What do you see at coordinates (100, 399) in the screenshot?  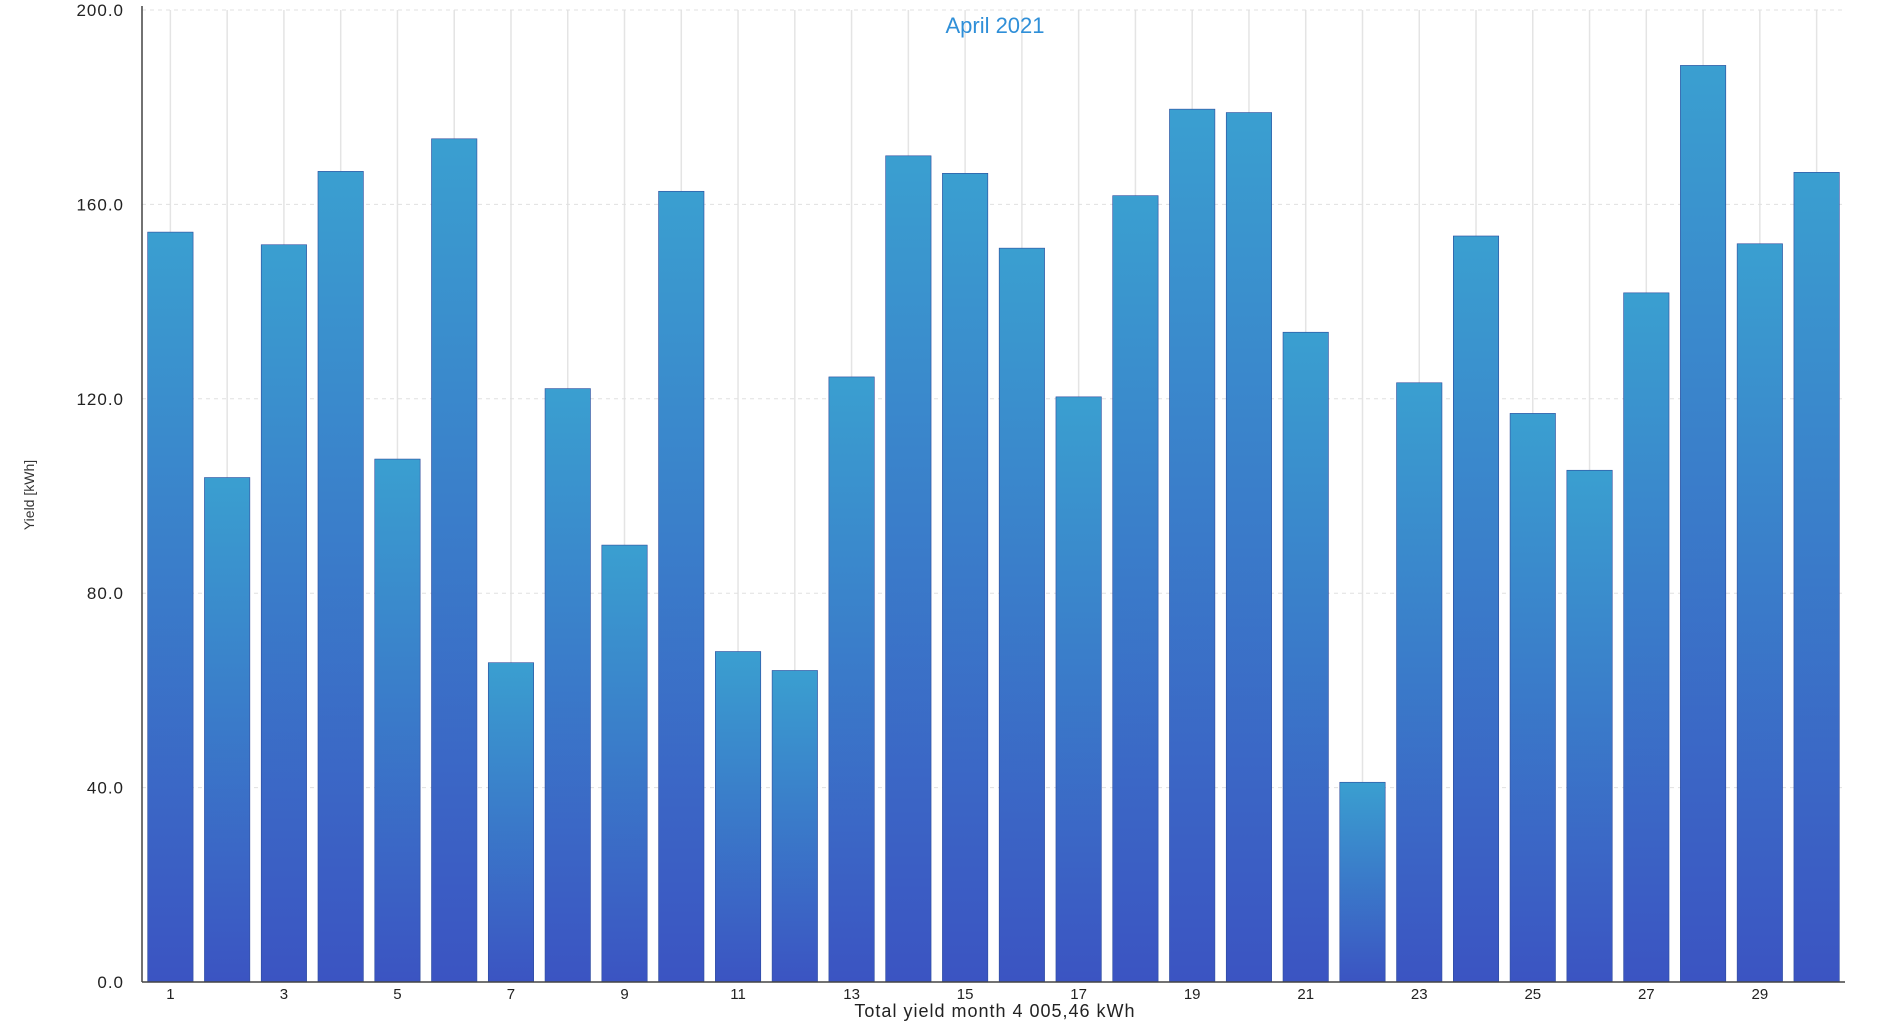 I see `y-tick-label: 120.0` at bounding box center [100, 399].